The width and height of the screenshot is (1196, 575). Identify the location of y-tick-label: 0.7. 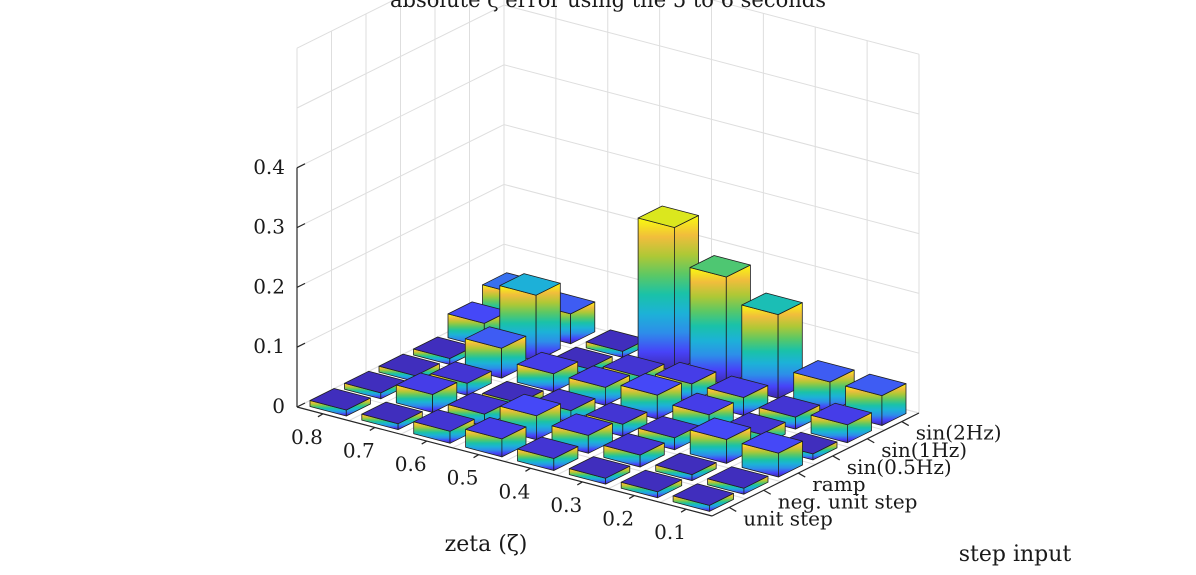
(359, 450).